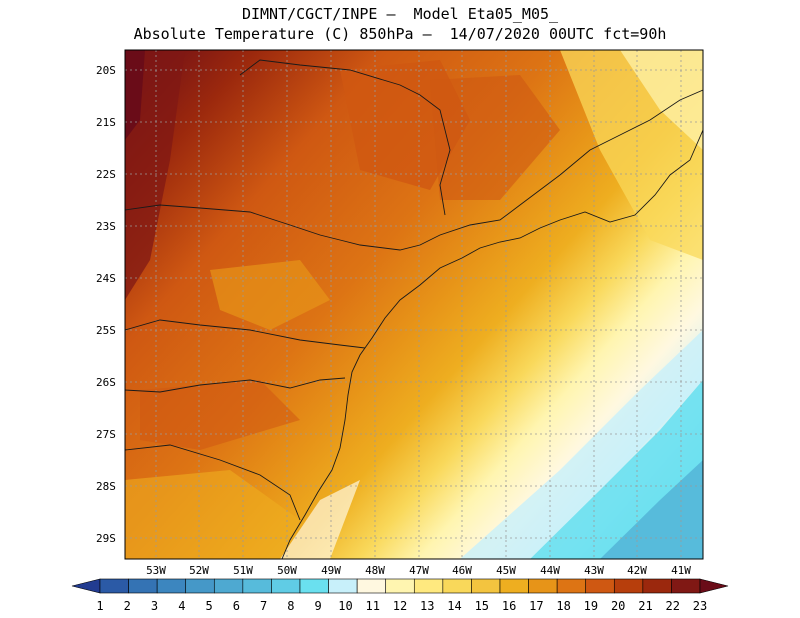  What do you see at coordinates (331, 570) in the screenshot?
I see `lon-tick-label: 49W` at bounding box center [331, 570].